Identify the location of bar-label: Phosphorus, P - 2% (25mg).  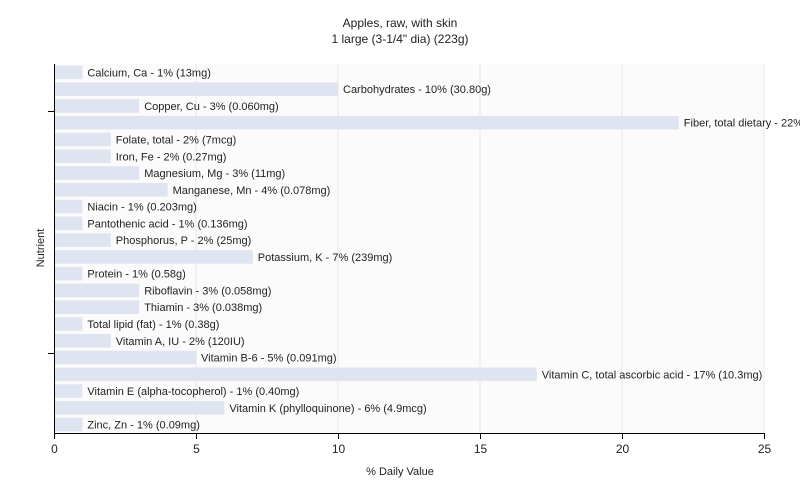
(184, 241).